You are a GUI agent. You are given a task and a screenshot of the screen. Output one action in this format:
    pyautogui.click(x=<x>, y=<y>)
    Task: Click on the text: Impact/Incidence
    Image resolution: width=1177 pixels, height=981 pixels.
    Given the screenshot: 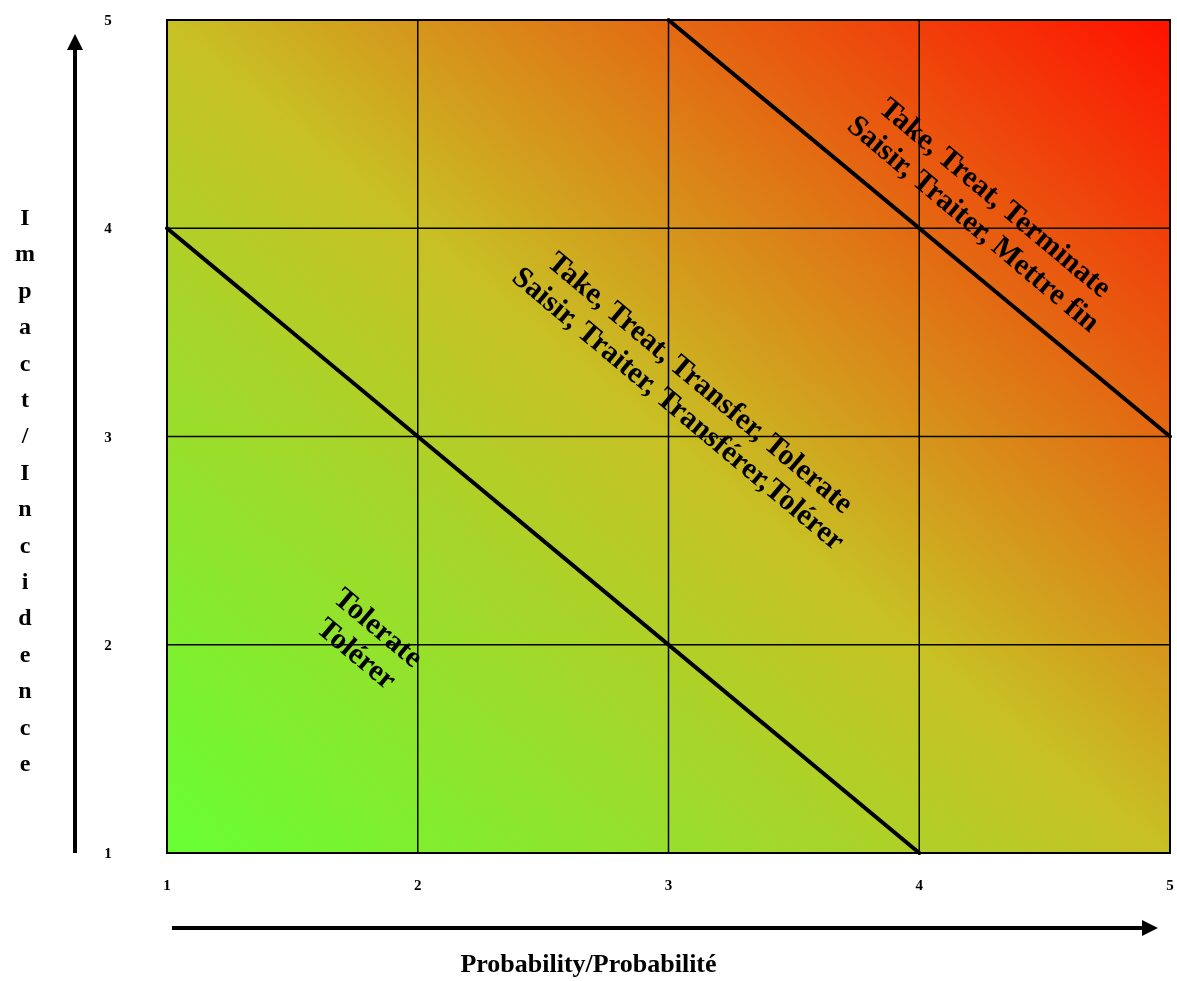 What is the action you would take?
    pyautogui.click(x=25, y=490)
    